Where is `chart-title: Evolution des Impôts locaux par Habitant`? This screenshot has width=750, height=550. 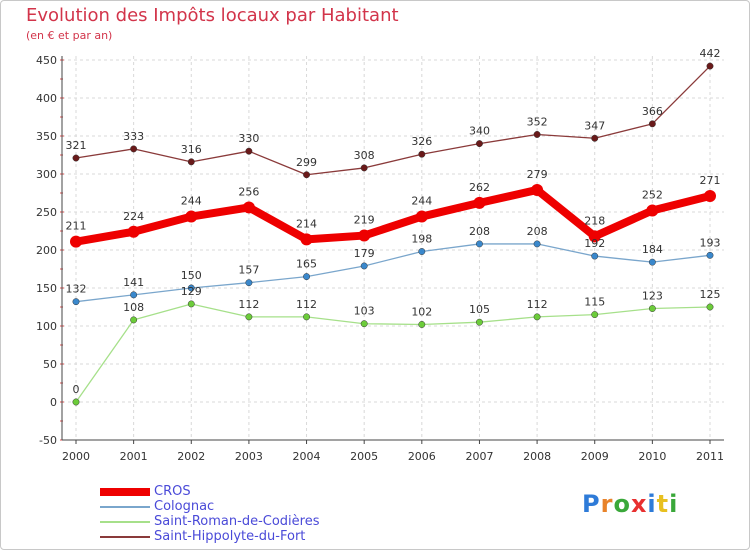 chart-title: Evolution des Impôts locaux par Habitant is located at coordinates (212, 15).